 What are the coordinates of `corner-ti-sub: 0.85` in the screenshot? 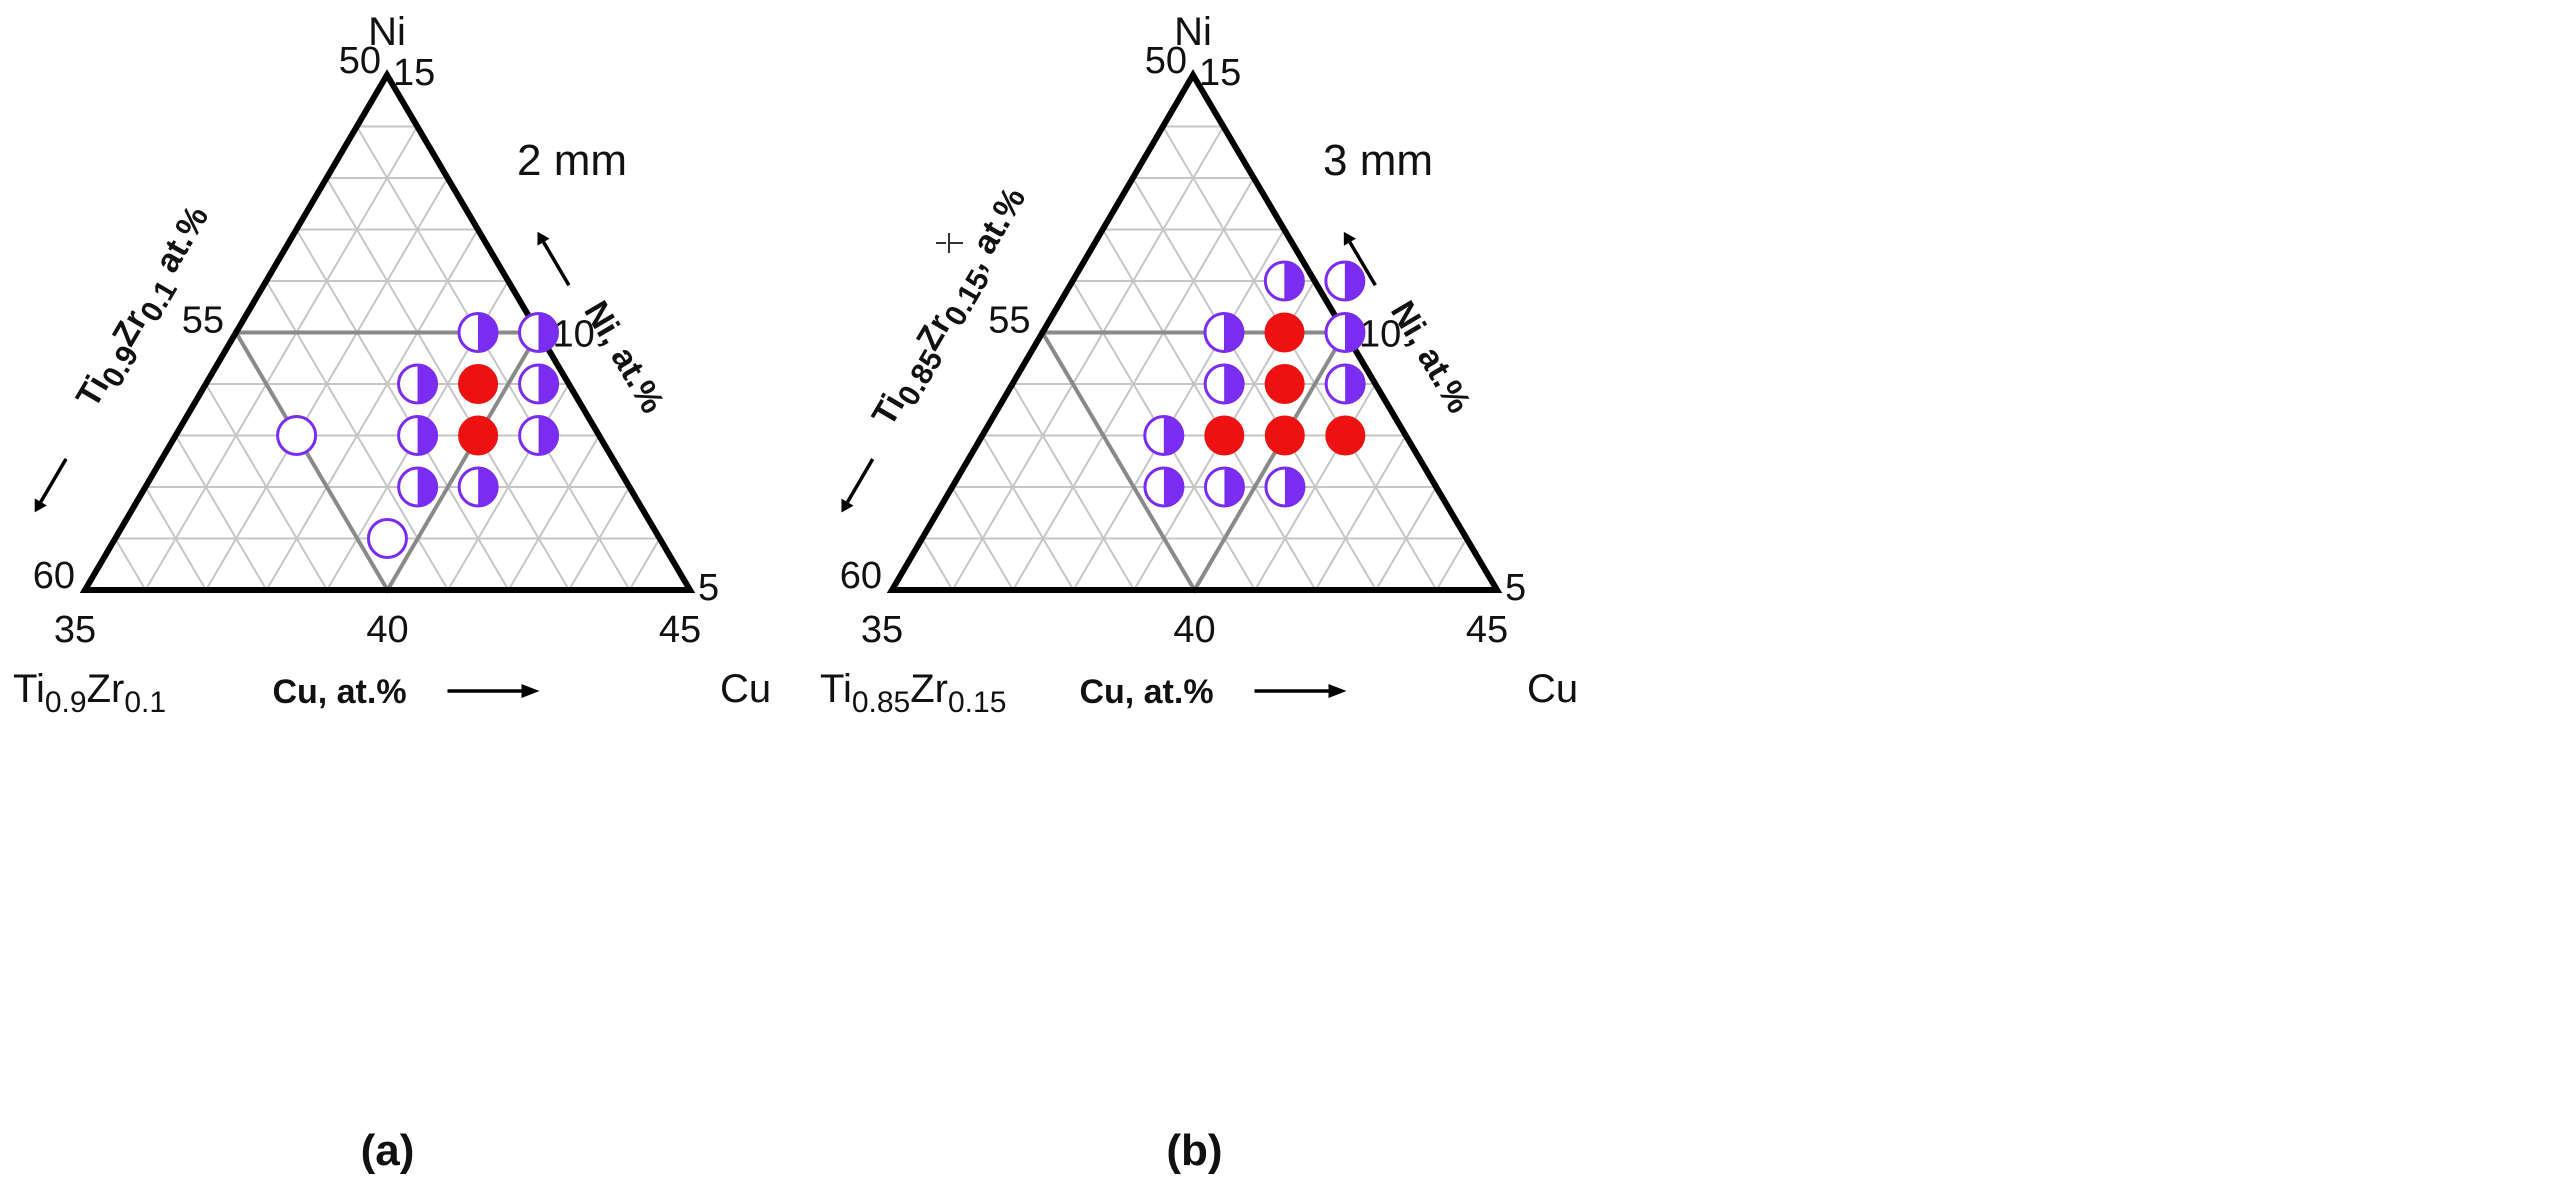 It's located at (881, 702).